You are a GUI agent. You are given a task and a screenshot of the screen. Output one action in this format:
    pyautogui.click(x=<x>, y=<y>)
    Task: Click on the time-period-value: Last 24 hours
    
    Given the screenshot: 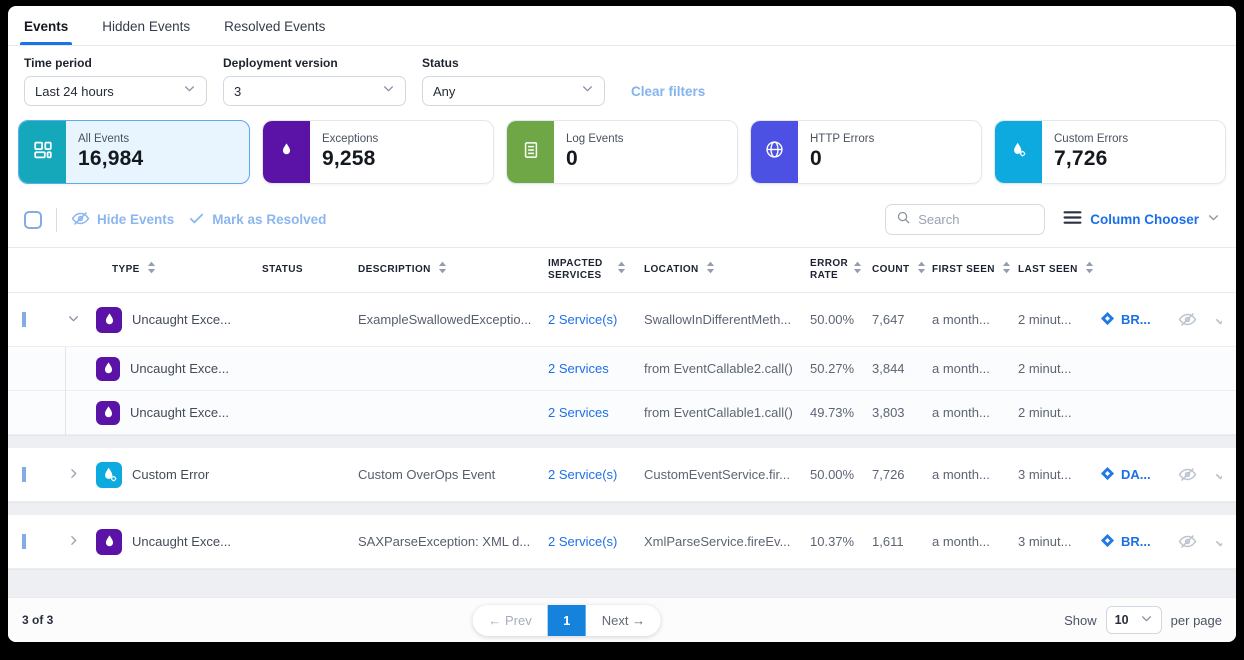 What is the action you would take?
    pyautogui.click(x=74, y=91)
    